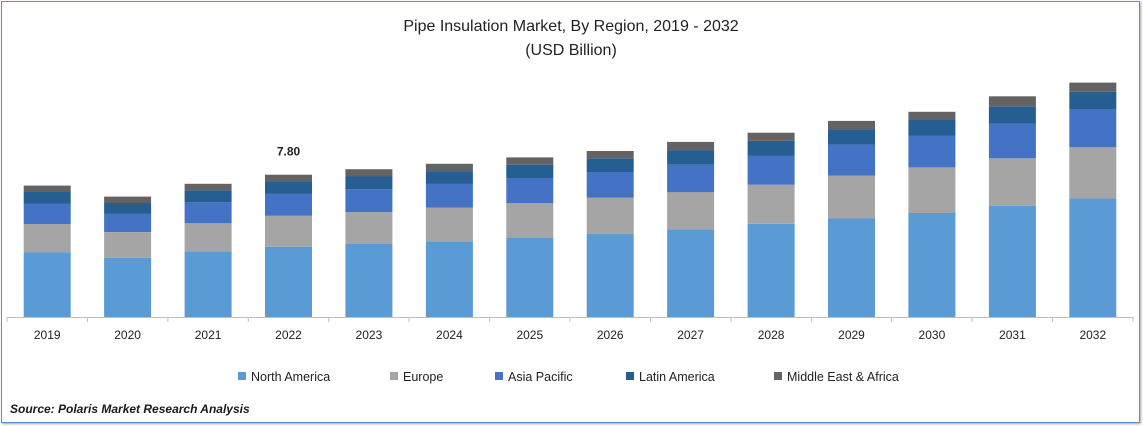 This screenshot has height=426, width=1143. I want to click on x-tick-label-2022: 2022, so click(288, 335).